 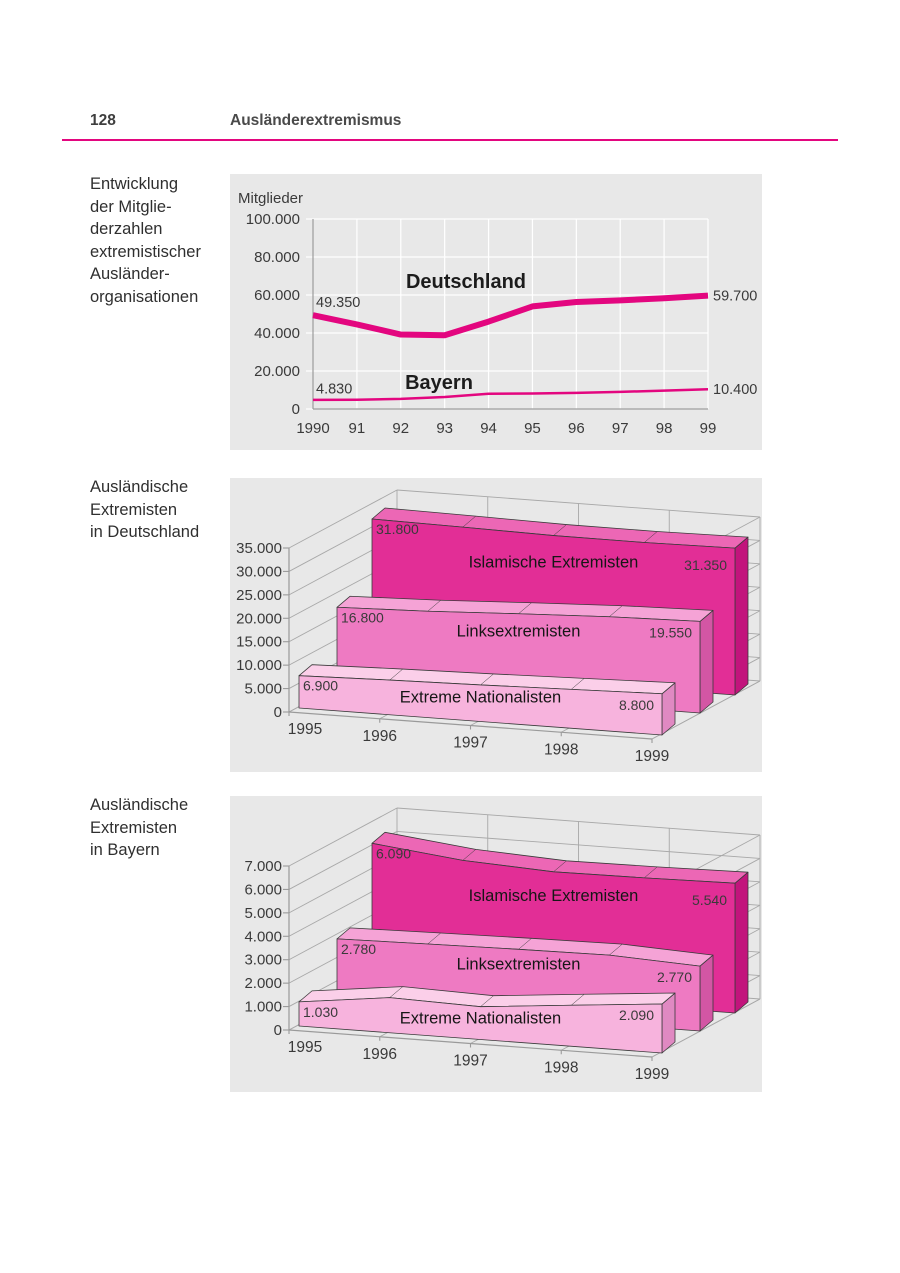 I want to click on series-line-bayern, so click(x=510, y=394).